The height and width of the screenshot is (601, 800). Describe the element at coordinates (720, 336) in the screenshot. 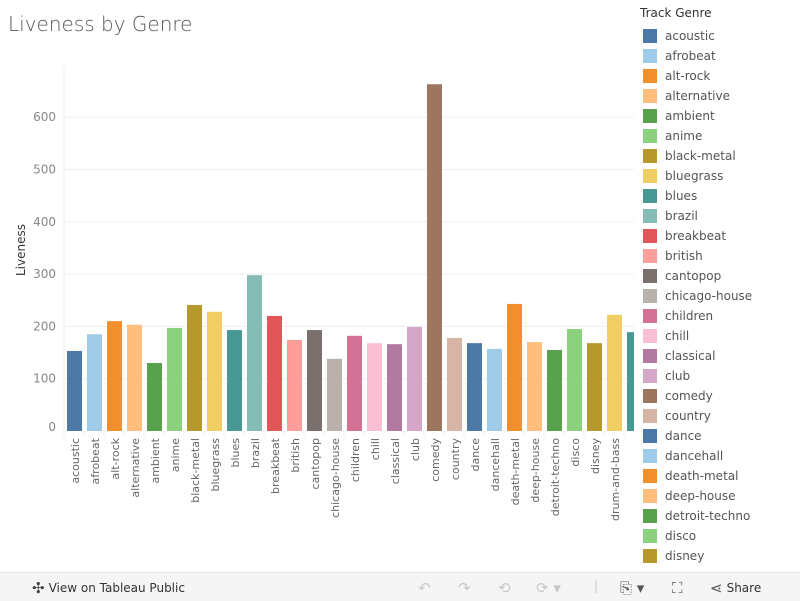

I see `legend-item: chill` at that location.